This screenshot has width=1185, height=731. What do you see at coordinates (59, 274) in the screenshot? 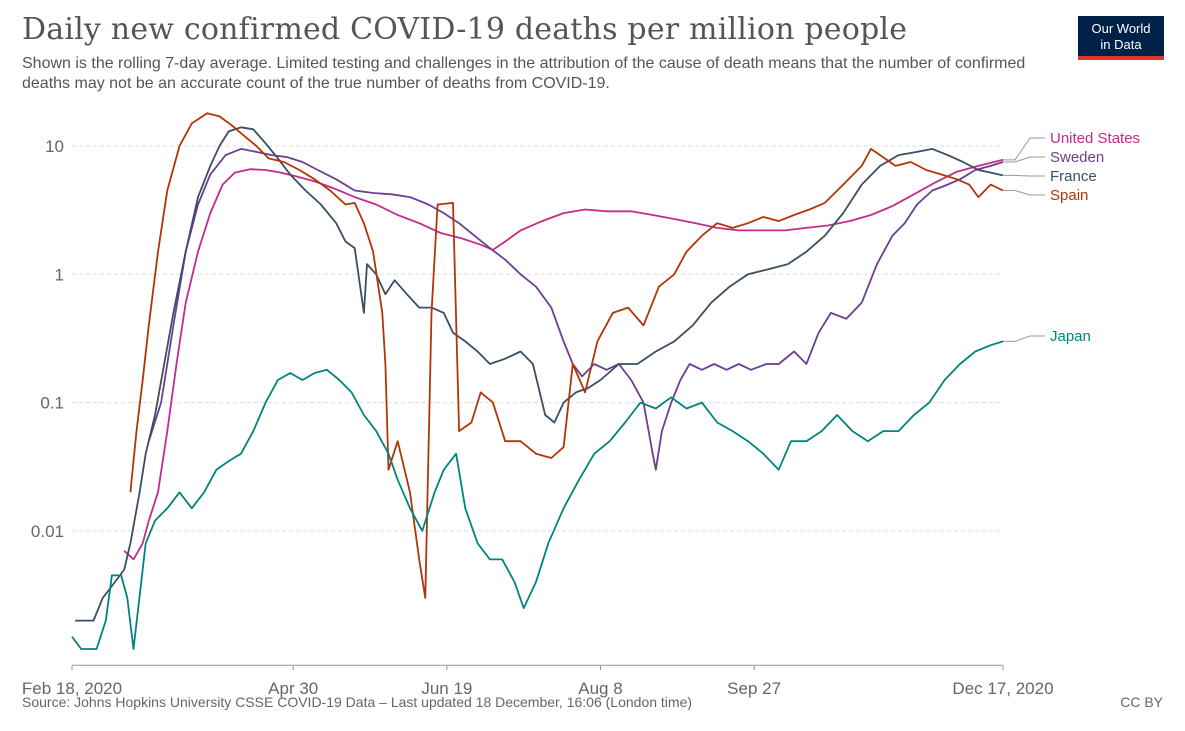
I see `y-tick-label: 1` at bounding box center [59, 274].